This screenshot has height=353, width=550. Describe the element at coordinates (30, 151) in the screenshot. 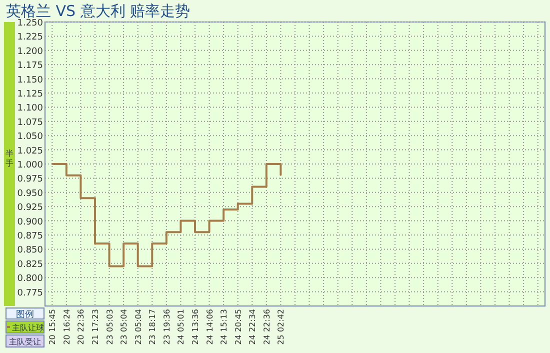

I see `y-tick-label: 1.025` at that location.